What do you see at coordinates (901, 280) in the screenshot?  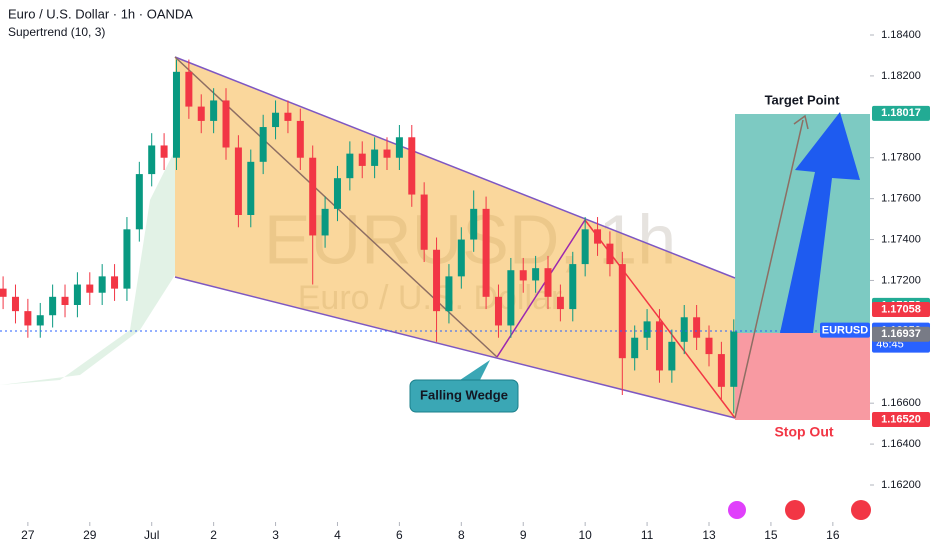 I see `y-tick-label: 1.17200` at bounding box center [901, 280].